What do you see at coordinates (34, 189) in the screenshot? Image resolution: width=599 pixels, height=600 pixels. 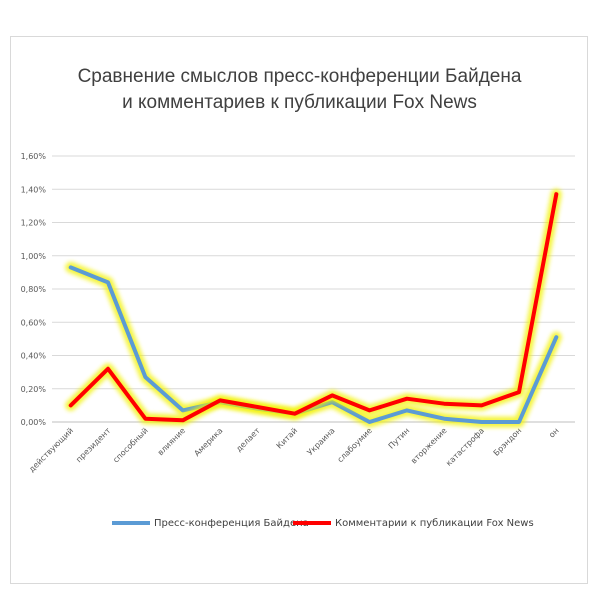 I see `y-tick-label: 1,40%` at bounding box center [34, 189].